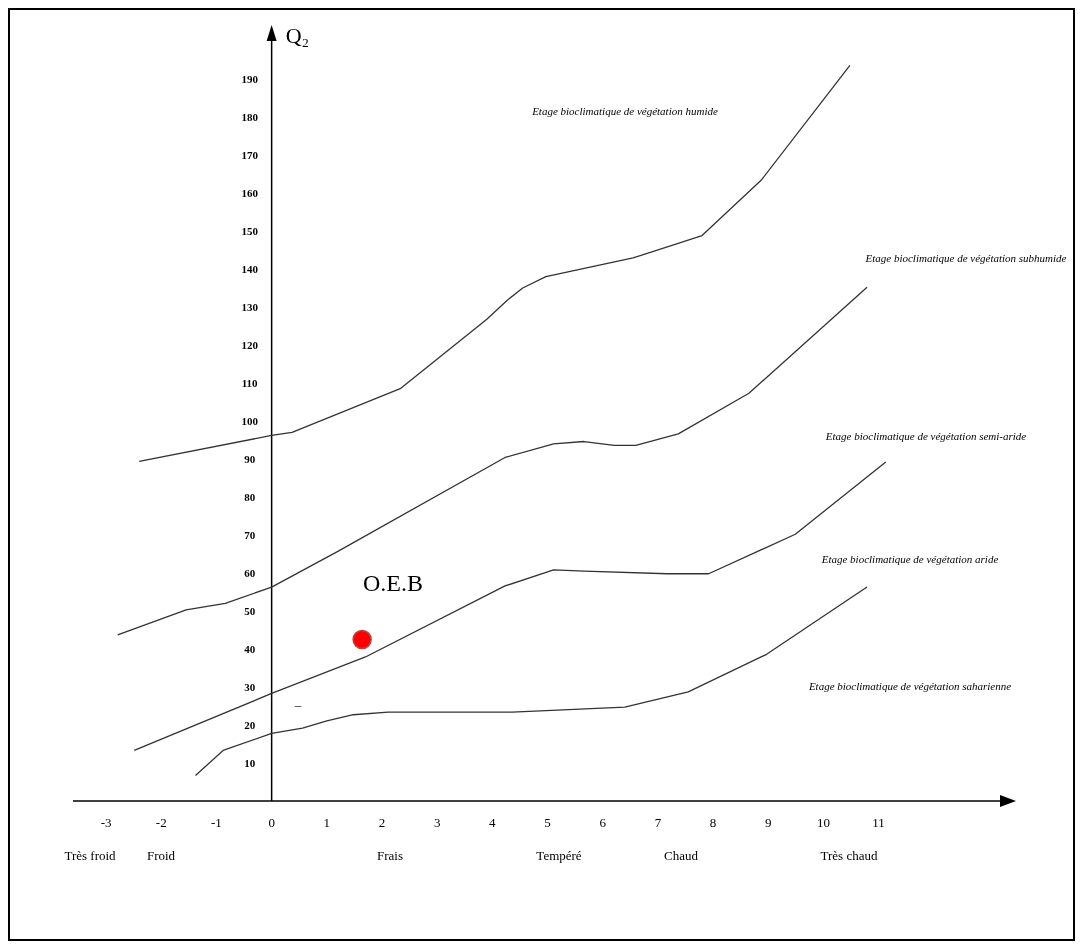 This screenshot has width=1083, height=949. Describe the element at coordinates (297, 704) in the screenshot. I see `annotation: –` at that location.